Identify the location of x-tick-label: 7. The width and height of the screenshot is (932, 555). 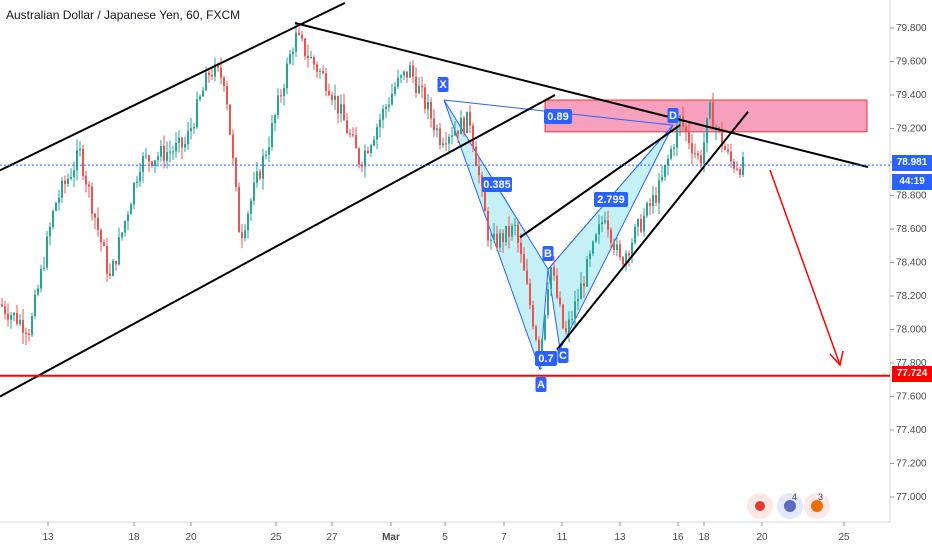
(504, 537).